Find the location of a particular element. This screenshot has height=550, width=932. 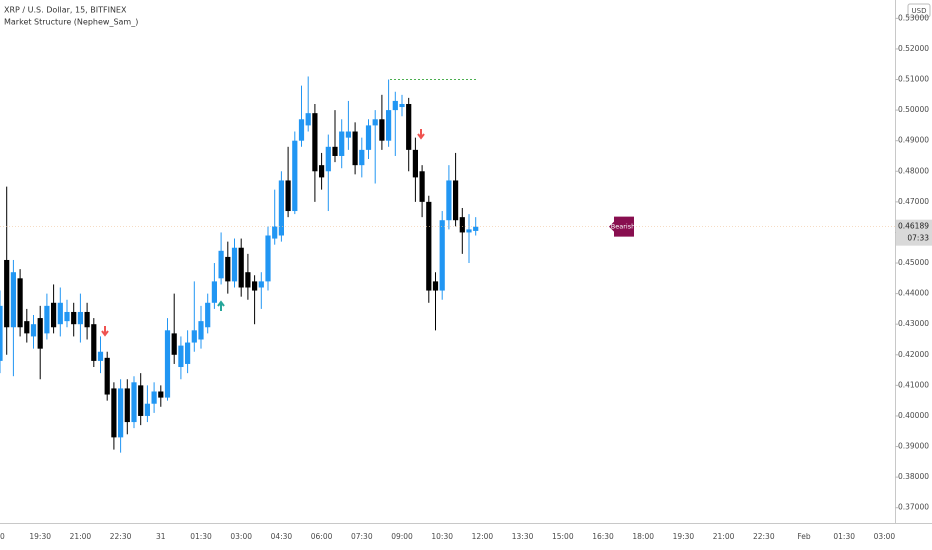

x-tick-label: 13:30 is located at coordinates (523, 536).